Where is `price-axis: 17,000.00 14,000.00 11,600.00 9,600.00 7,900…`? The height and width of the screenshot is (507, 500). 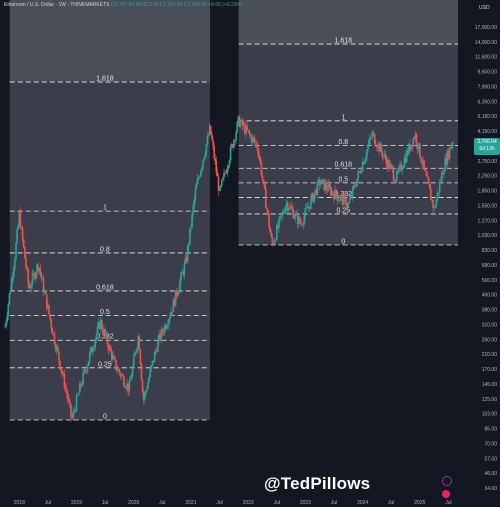
price-axis: 17,000.00 14,000.00 11,600.00 9,600.00 7,900… is located at coordinates (486, 258).